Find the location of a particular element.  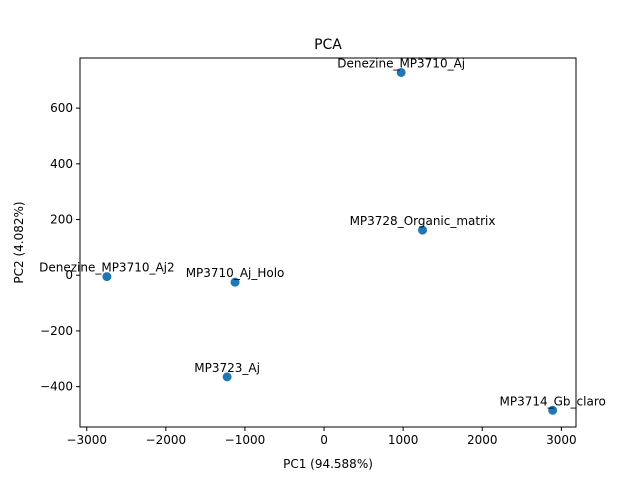

data-point-label: MP3723_Aj is located at coordinates (227, 368).